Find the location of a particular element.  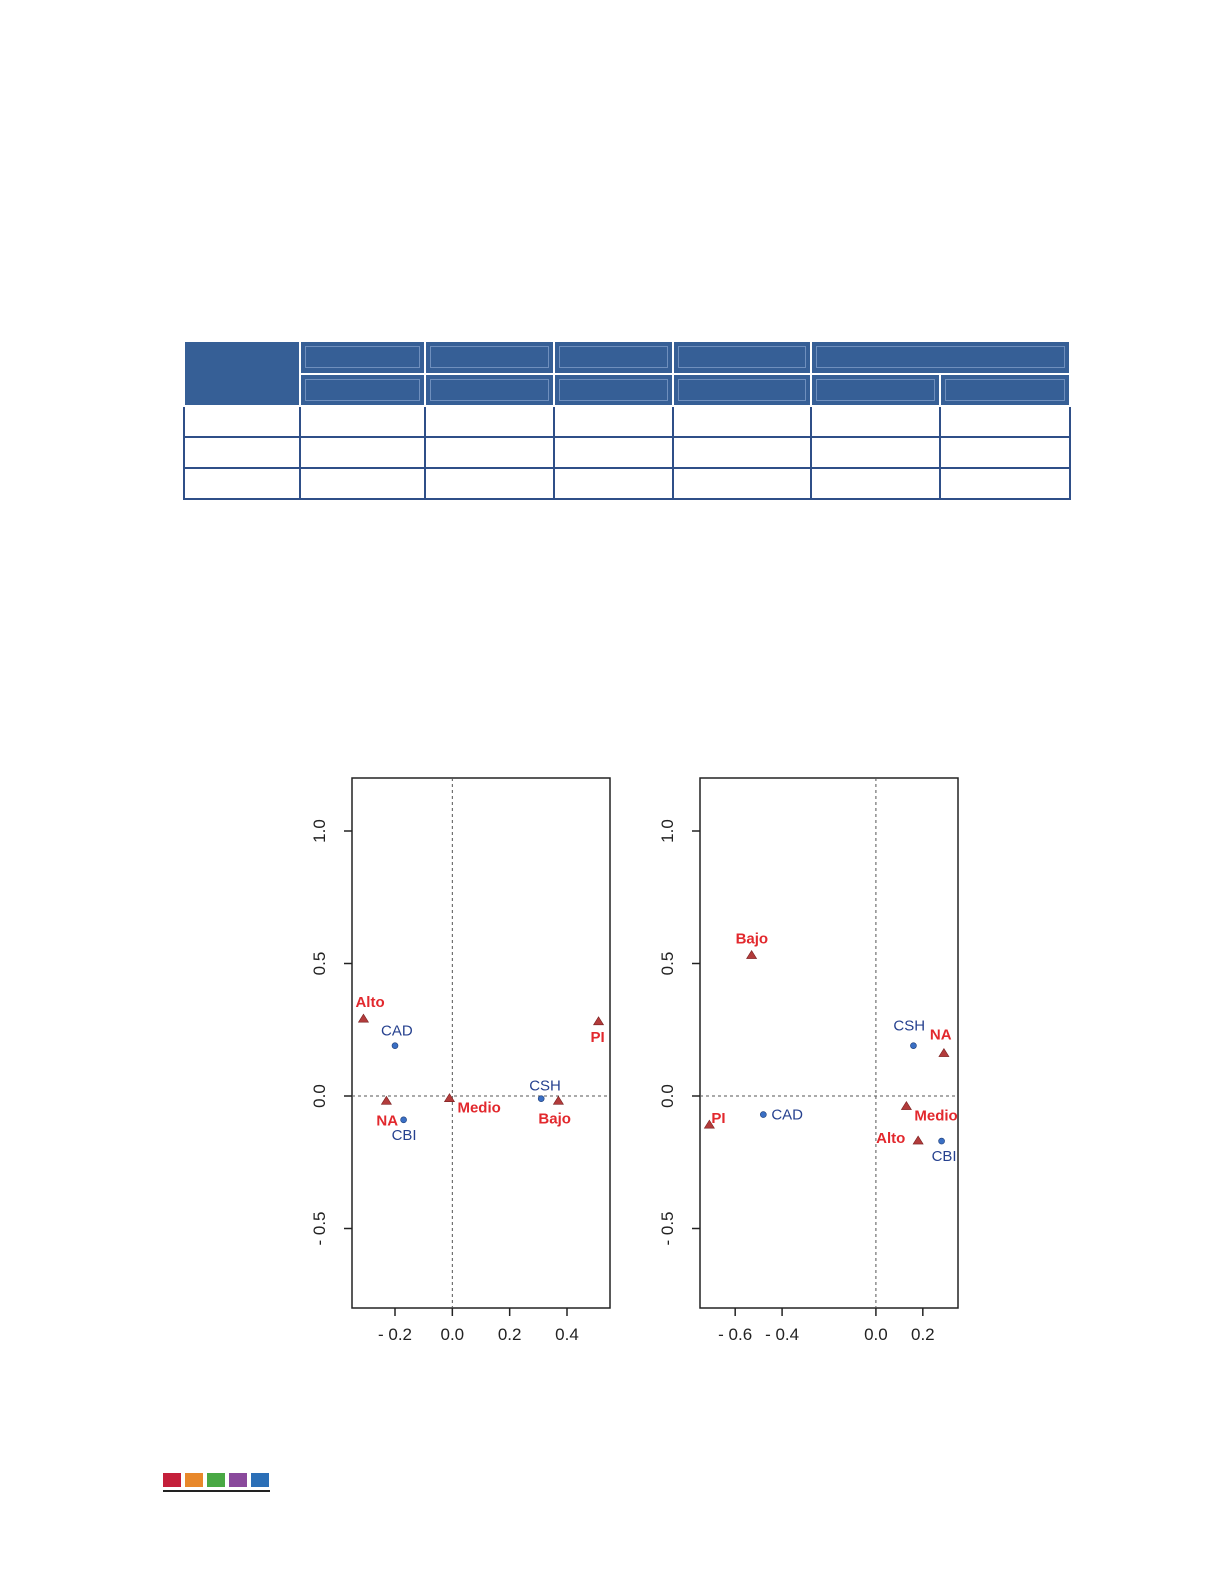

x-tick-label: - 0.4 is located at coordinates (782, 1334).